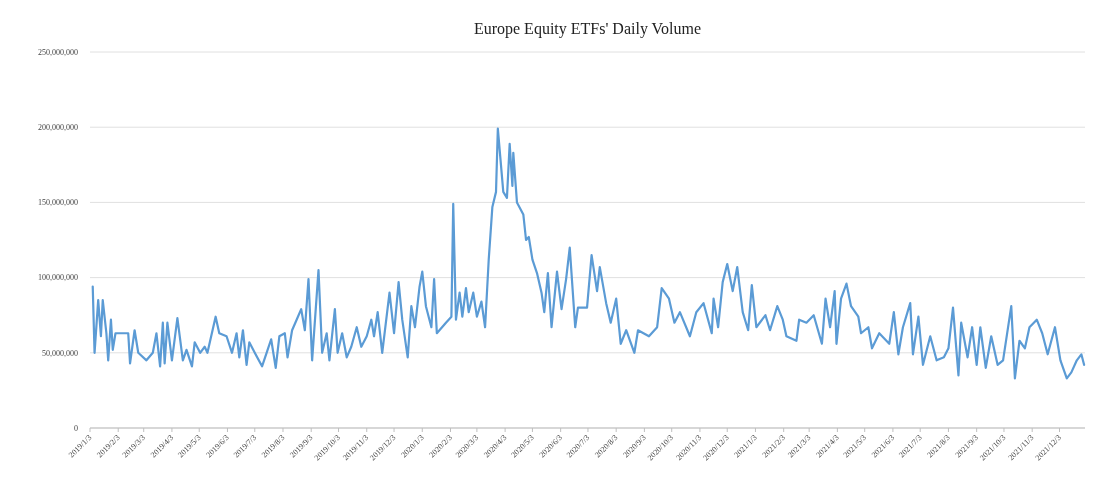 Image resolution: width=1099 pixels, height=478 pixels. I want to click on chart-title: Europe Equity ETFs' Daily Volume, so click(587, 29).